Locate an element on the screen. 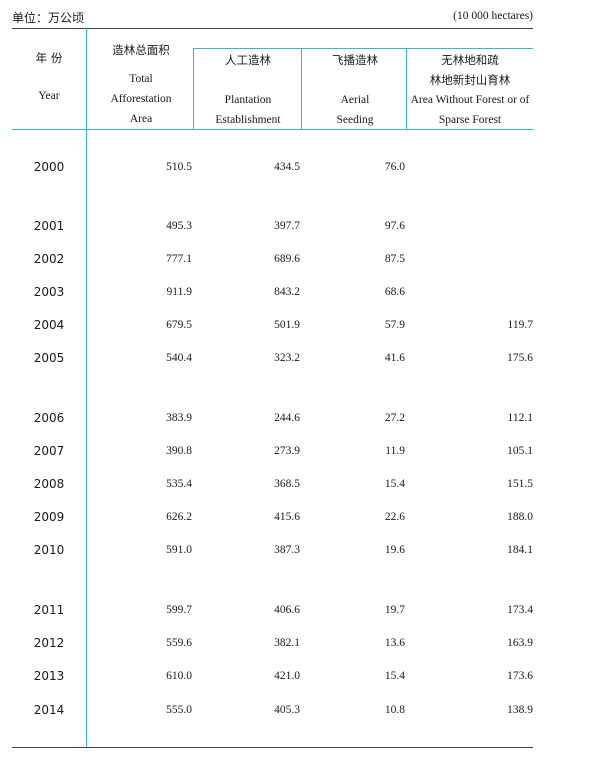 Image resolution: width=597 pixels, height=757 pixels. cell-noforest: 112.1 is located at coordinates (520, 418).